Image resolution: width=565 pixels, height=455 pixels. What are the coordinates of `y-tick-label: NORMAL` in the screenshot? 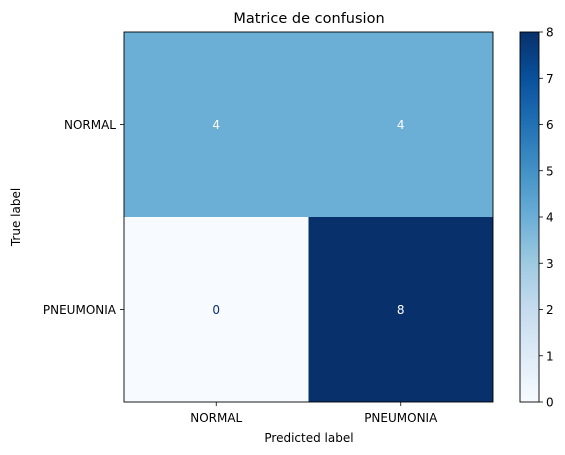 It's located at (90, 125).